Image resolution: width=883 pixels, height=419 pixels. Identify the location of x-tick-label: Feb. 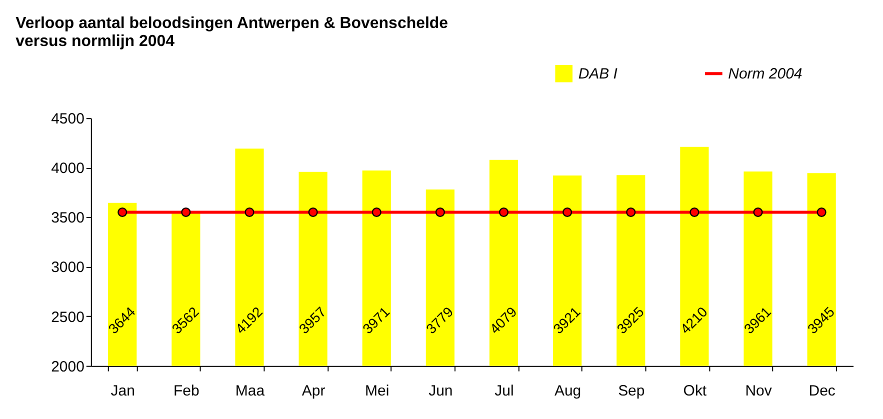
(187, 391).